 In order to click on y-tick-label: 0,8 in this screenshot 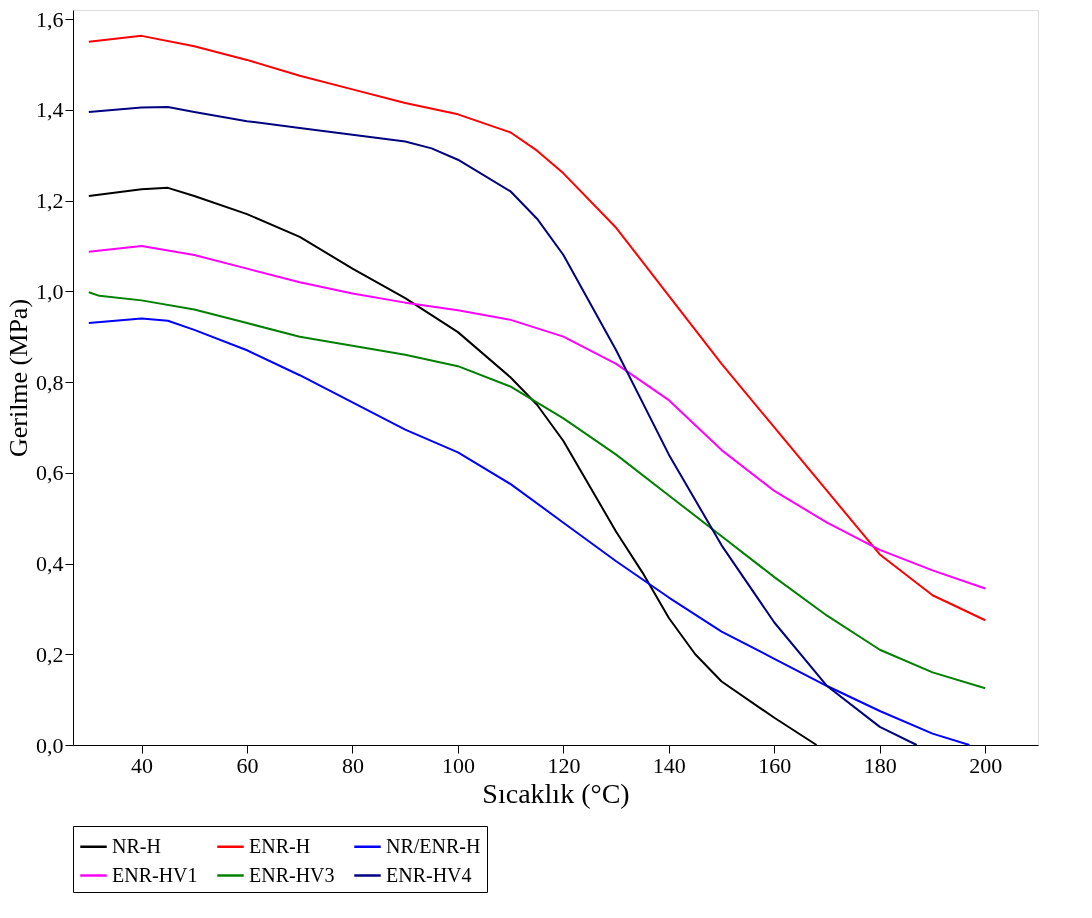, I will do `click(50, 382)`.